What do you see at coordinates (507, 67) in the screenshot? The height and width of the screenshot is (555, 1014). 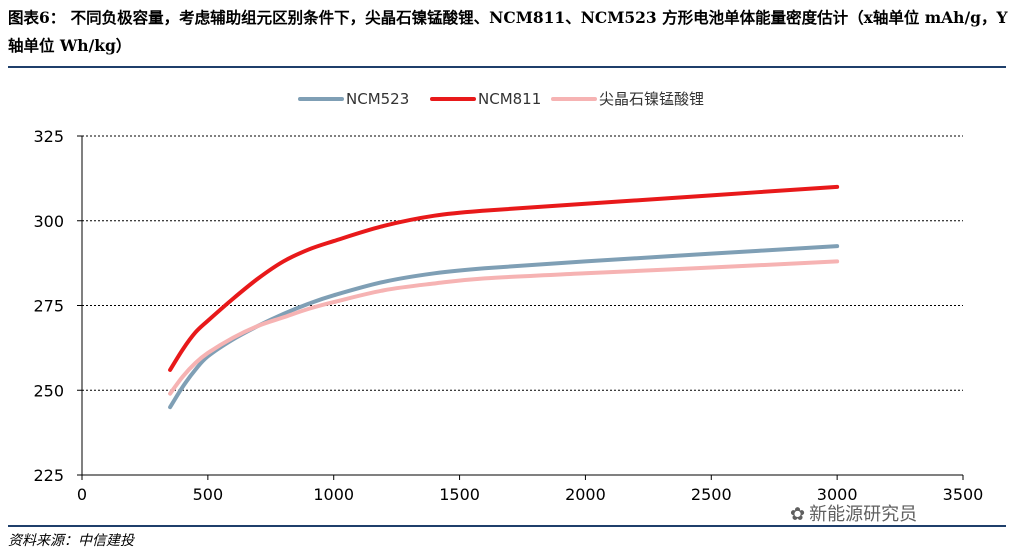 I see `title-divider` at bounding box center [507, 67].